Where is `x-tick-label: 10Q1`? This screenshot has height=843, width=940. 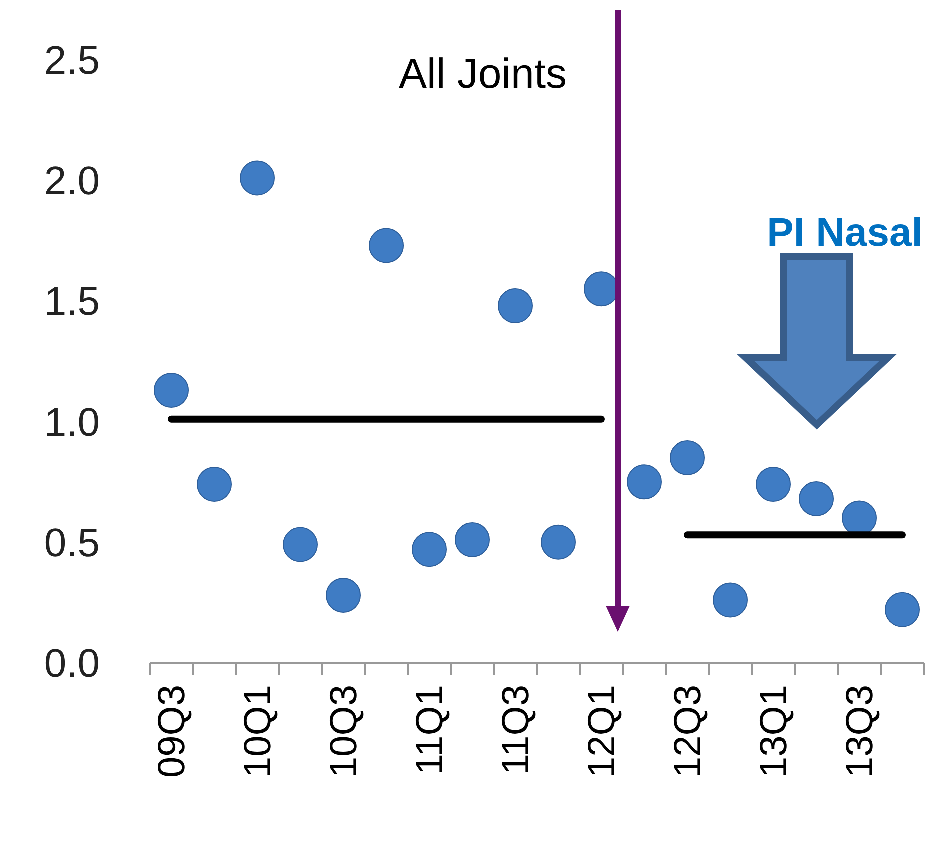 x-tick-label: 10Q1 is located at coordinates (259, 731).